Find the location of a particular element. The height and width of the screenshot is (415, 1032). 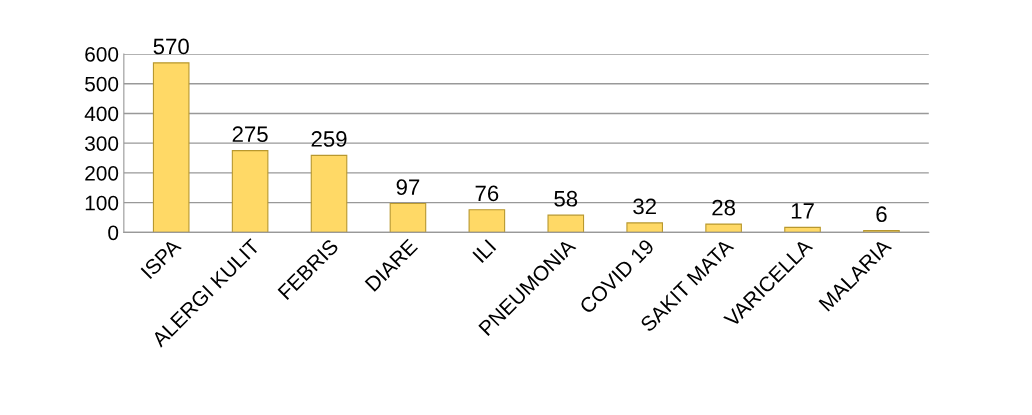

y-tick-label: 200 is located at coordinates (102, 173).